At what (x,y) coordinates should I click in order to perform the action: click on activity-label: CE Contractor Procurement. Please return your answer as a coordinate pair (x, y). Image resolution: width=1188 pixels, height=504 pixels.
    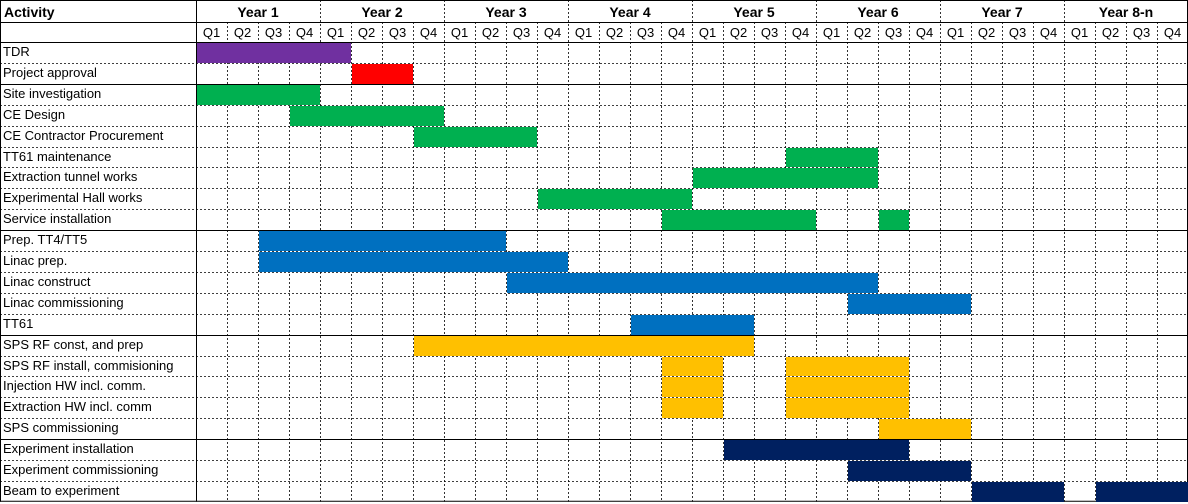
    Looking at the image, I should click on (83, 135).